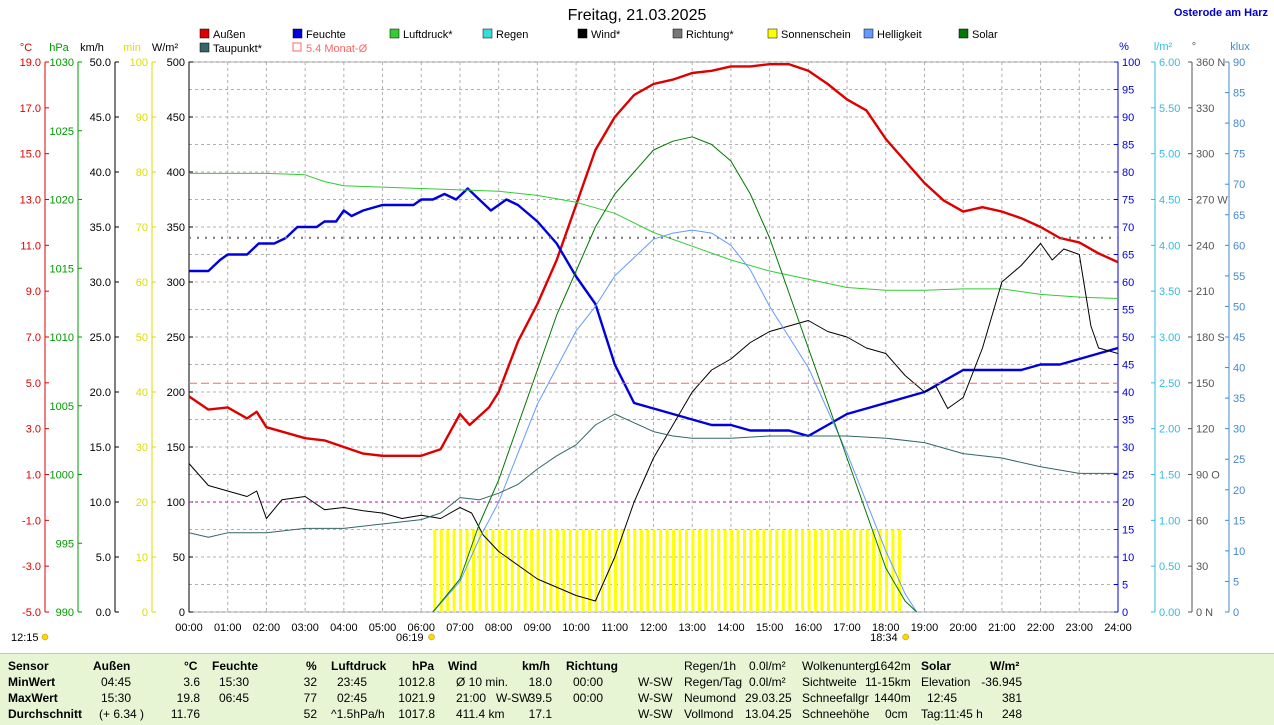 This screenshot has height=725, width=1274. I want to click on max-feuchte-value: 77, so click(310, 698).